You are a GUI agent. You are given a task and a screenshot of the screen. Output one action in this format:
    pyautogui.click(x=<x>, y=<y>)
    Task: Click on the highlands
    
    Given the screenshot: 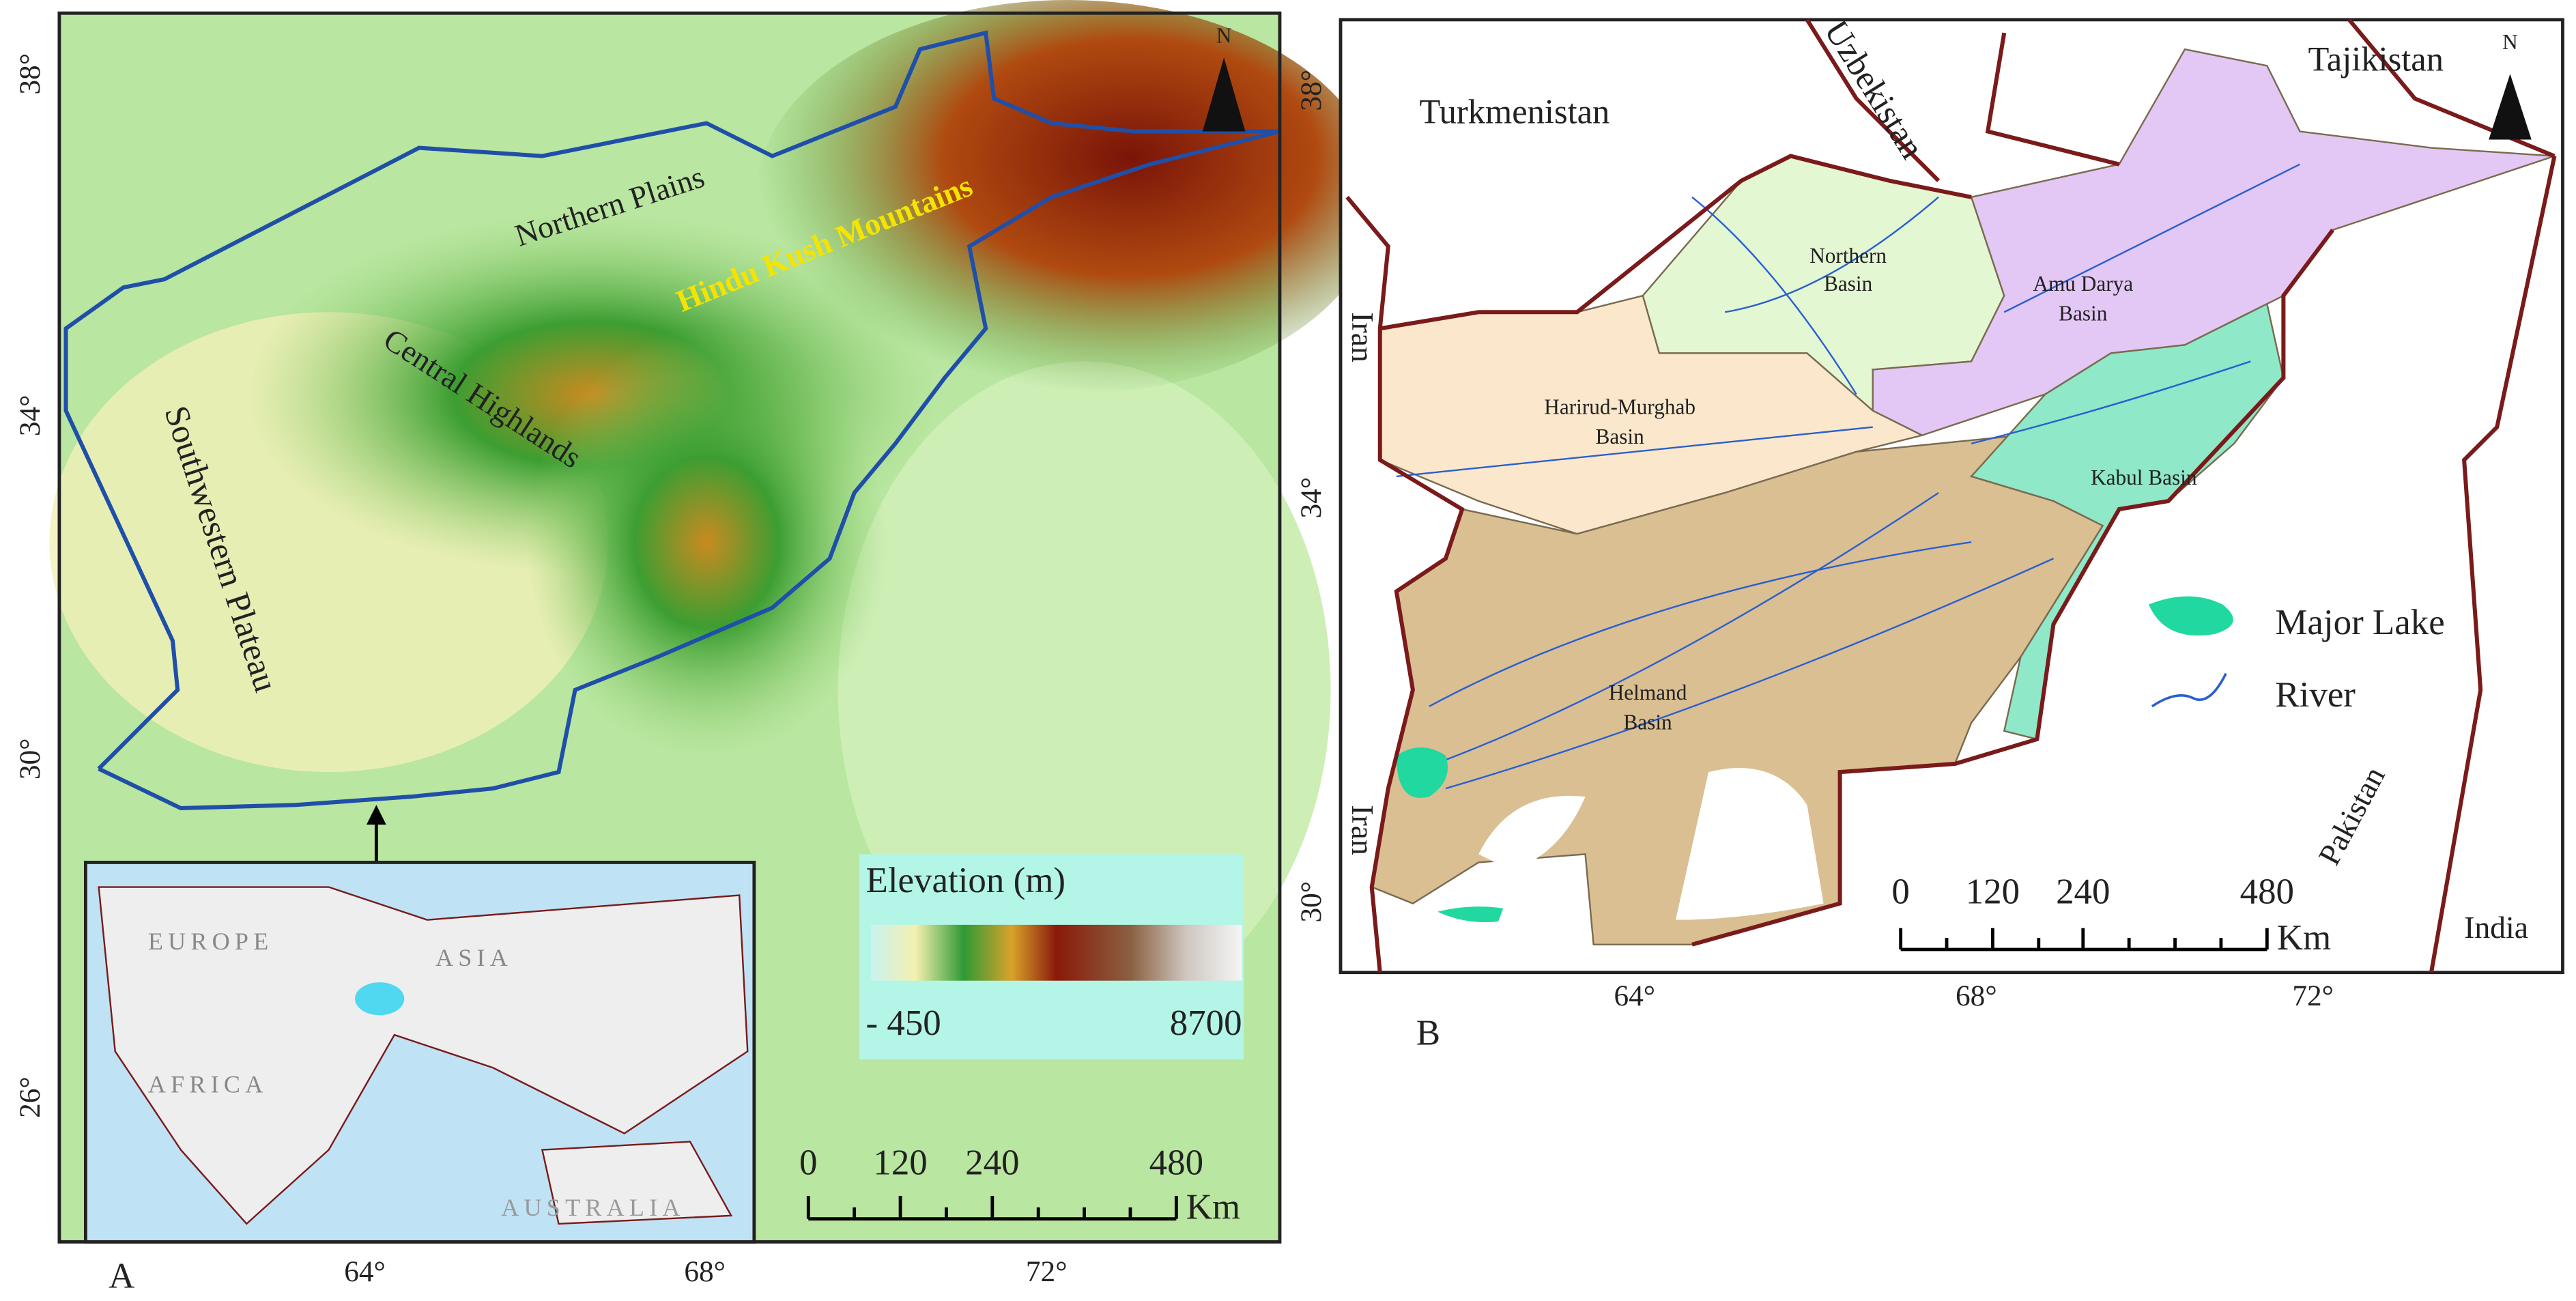 What is the action you would take?
    pyautogui.click(x=706, y=542)
    